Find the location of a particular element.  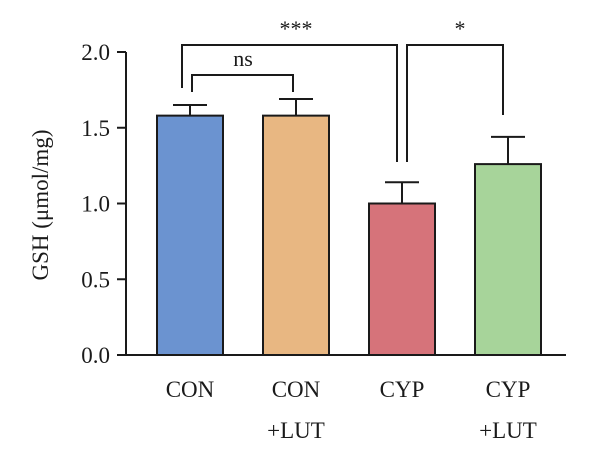

y-tick-label: 2.0 is located at coordinates (95, 52).